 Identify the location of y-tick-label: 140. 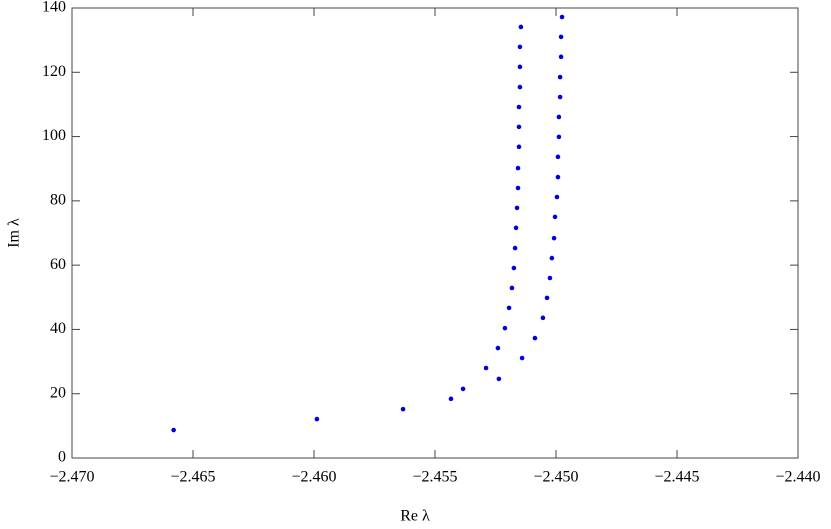
(54, 8).